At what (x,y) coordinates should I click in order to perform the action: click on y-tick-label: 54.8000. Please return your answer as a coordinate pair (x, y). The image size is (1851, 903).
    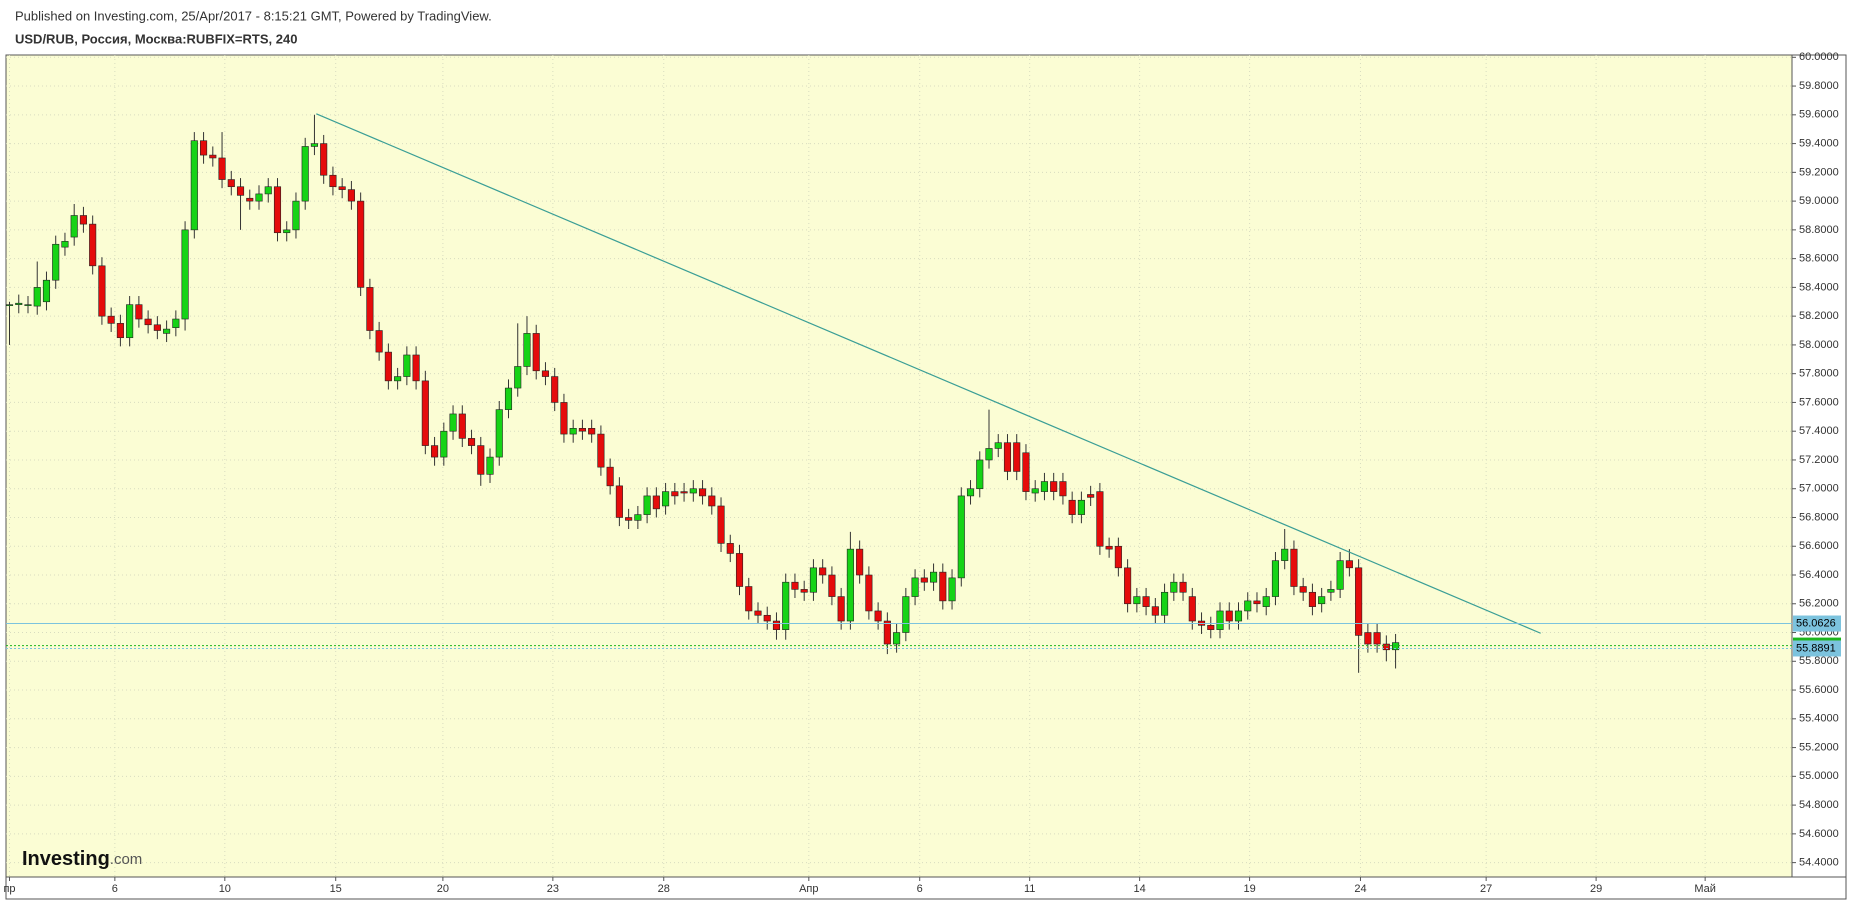
    Looking at the image, I should click on (1819, 805).